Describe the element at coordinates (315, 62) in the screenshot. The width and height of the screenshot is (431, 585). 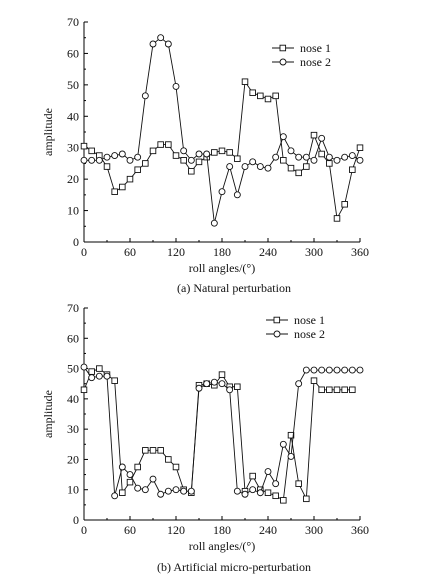
I see `legend-label: nose 2` at that location.